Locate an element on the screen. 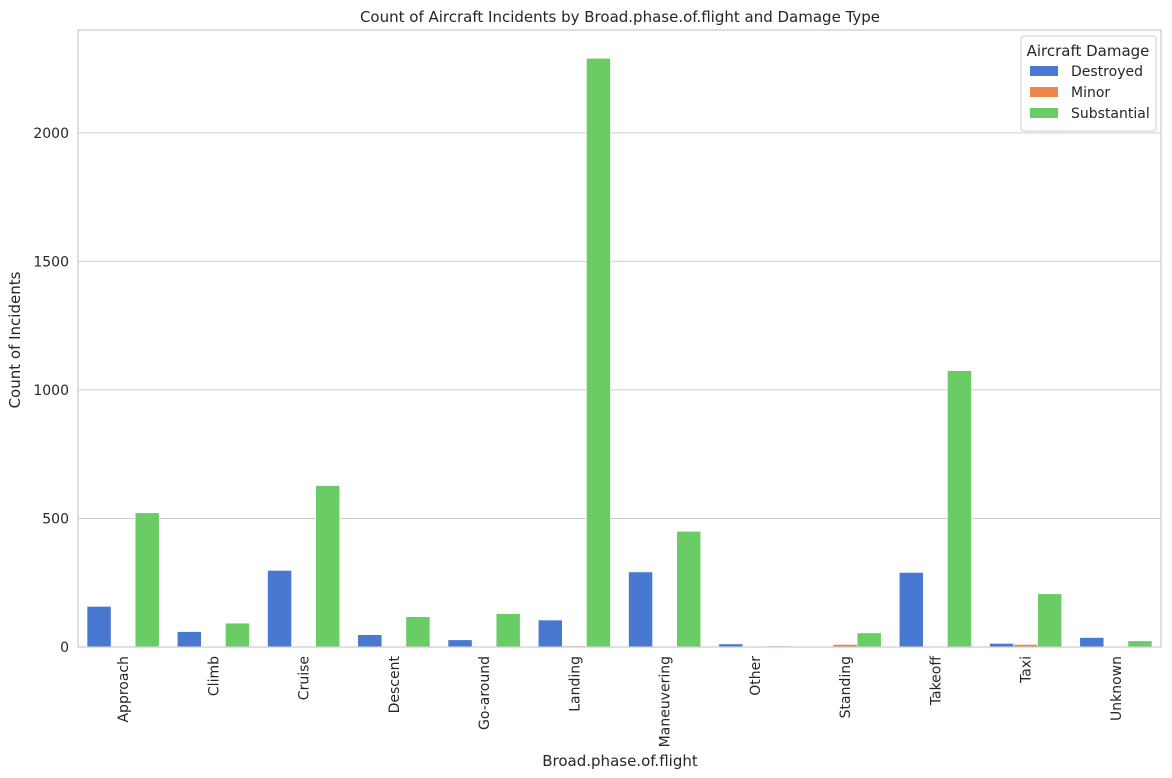 This screenshot has height=778, width=1172. y-axis-label: Count of Incidents is located at coordinates (15, 339).